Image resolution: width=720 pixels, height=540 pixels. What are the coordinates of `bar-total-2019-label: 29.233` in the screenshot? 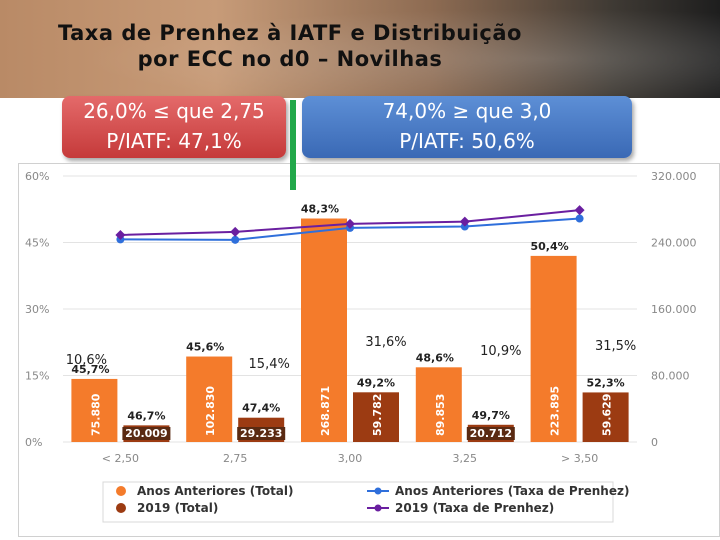 It's located at (261, 433).